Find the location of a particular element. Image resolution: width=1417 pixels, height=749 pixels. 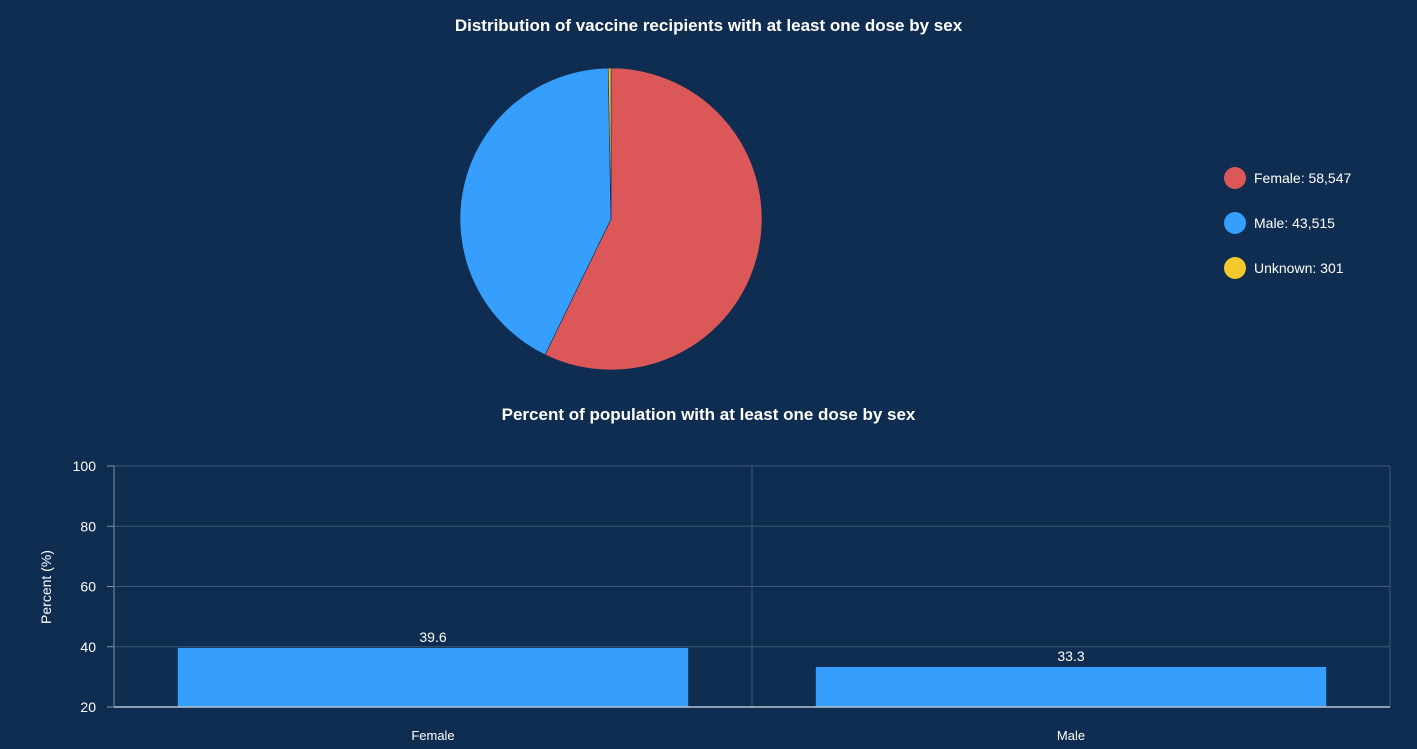

bar-male is located at coordinates (1071, 686).